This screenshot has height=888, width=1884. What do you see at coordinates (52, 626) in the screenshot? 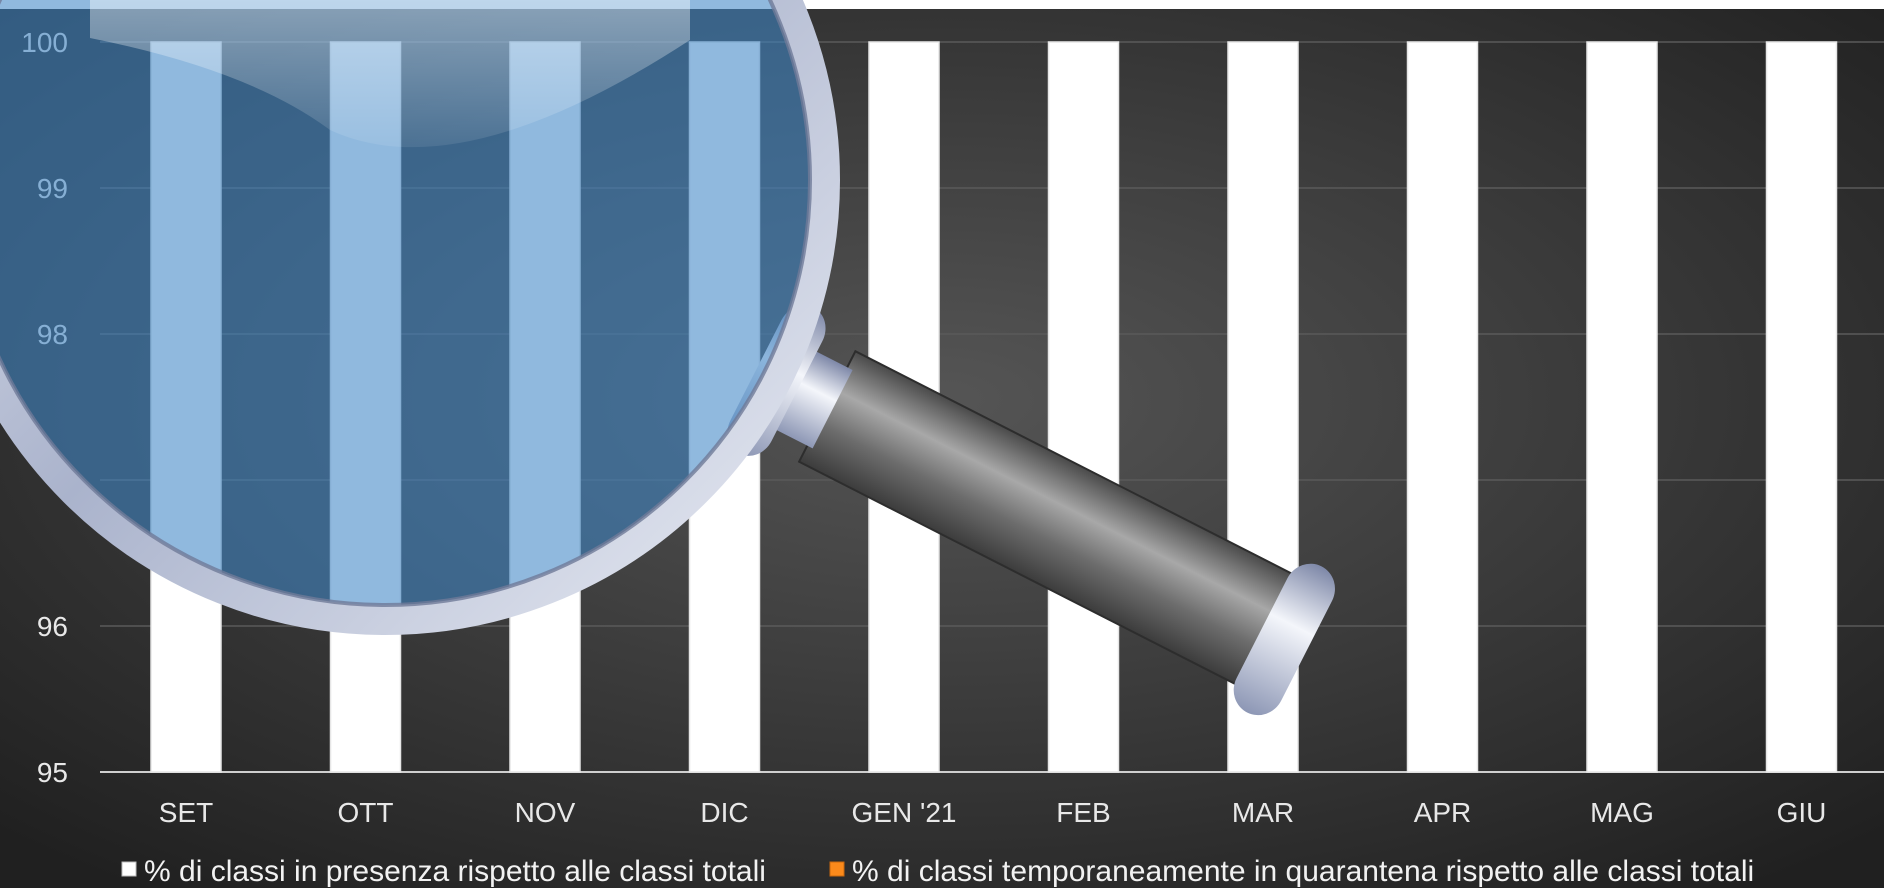
I see `y-tick-label: 96` at bounding box center [52, 626].